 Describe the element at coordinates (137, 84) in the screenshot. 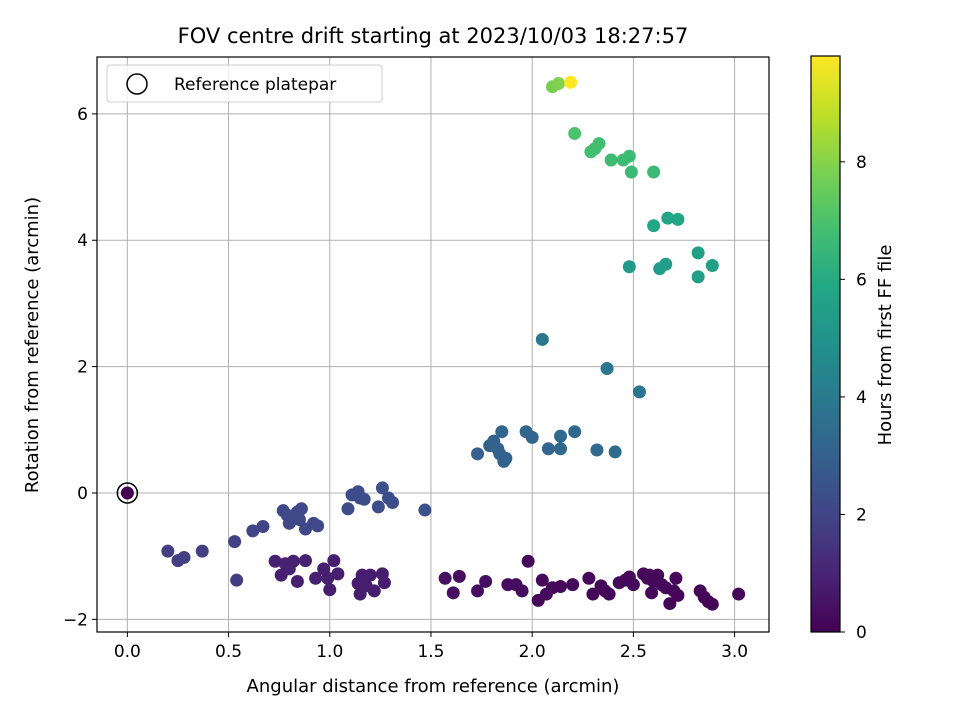

I see `legend-reference-marker` at that location.